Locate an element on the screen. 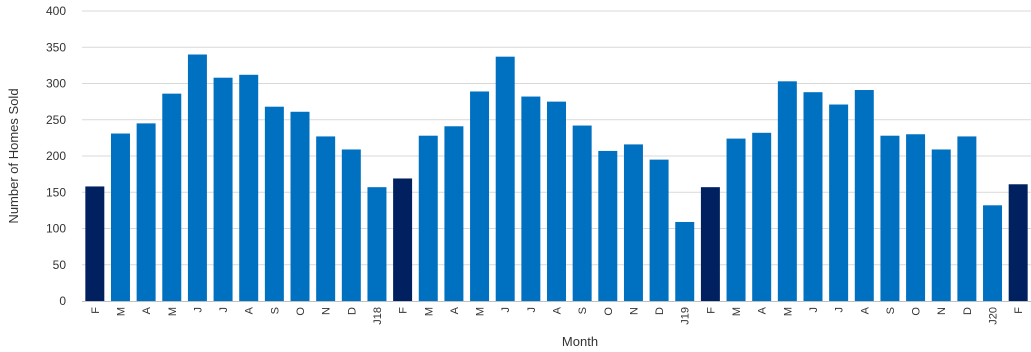 The image size is (1031, 352). y-tick-label: 200 is located at coordinates (56, 156).